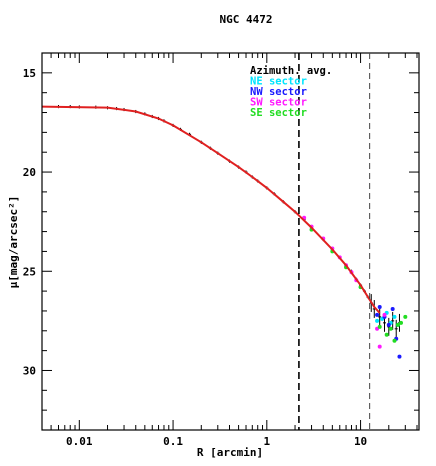 The width and height of the screenshot is (436, 466). I want to click on legend-entry: NE sector, so click(278, 82).